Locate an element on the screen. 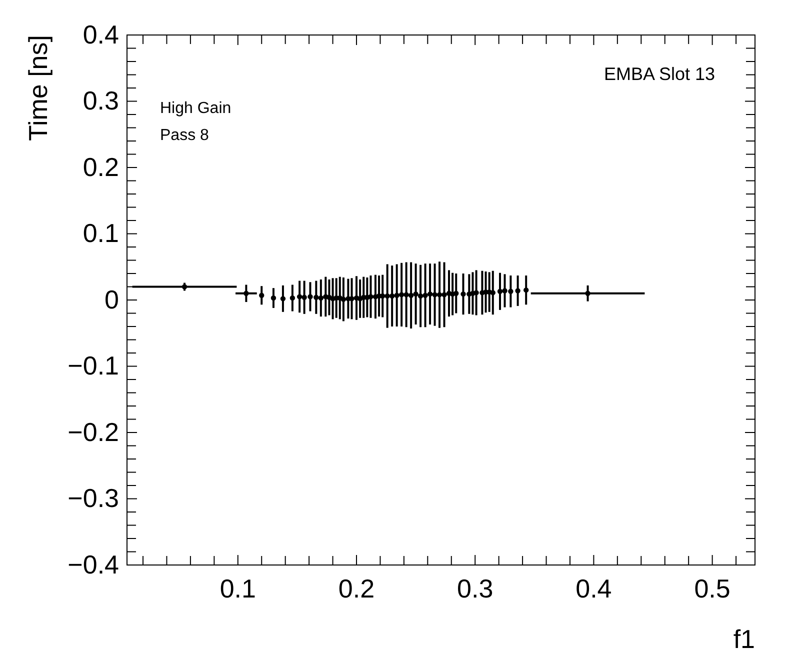  annotation: EMBA Slot 13 is located at coordinates (659, 74).